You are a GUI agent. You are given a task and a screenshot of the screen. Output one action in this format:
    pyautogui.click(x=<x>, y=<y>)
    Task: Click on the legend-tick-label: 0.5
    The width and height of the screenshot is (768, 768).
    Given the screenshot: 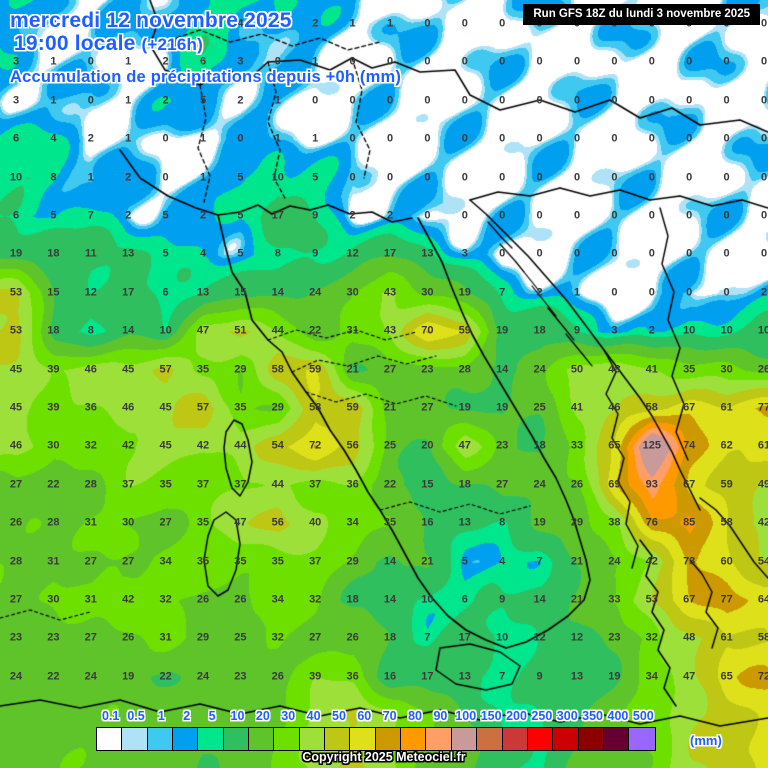 What is the action you would take?
    pyautogui.click(x=136, y=716)
    